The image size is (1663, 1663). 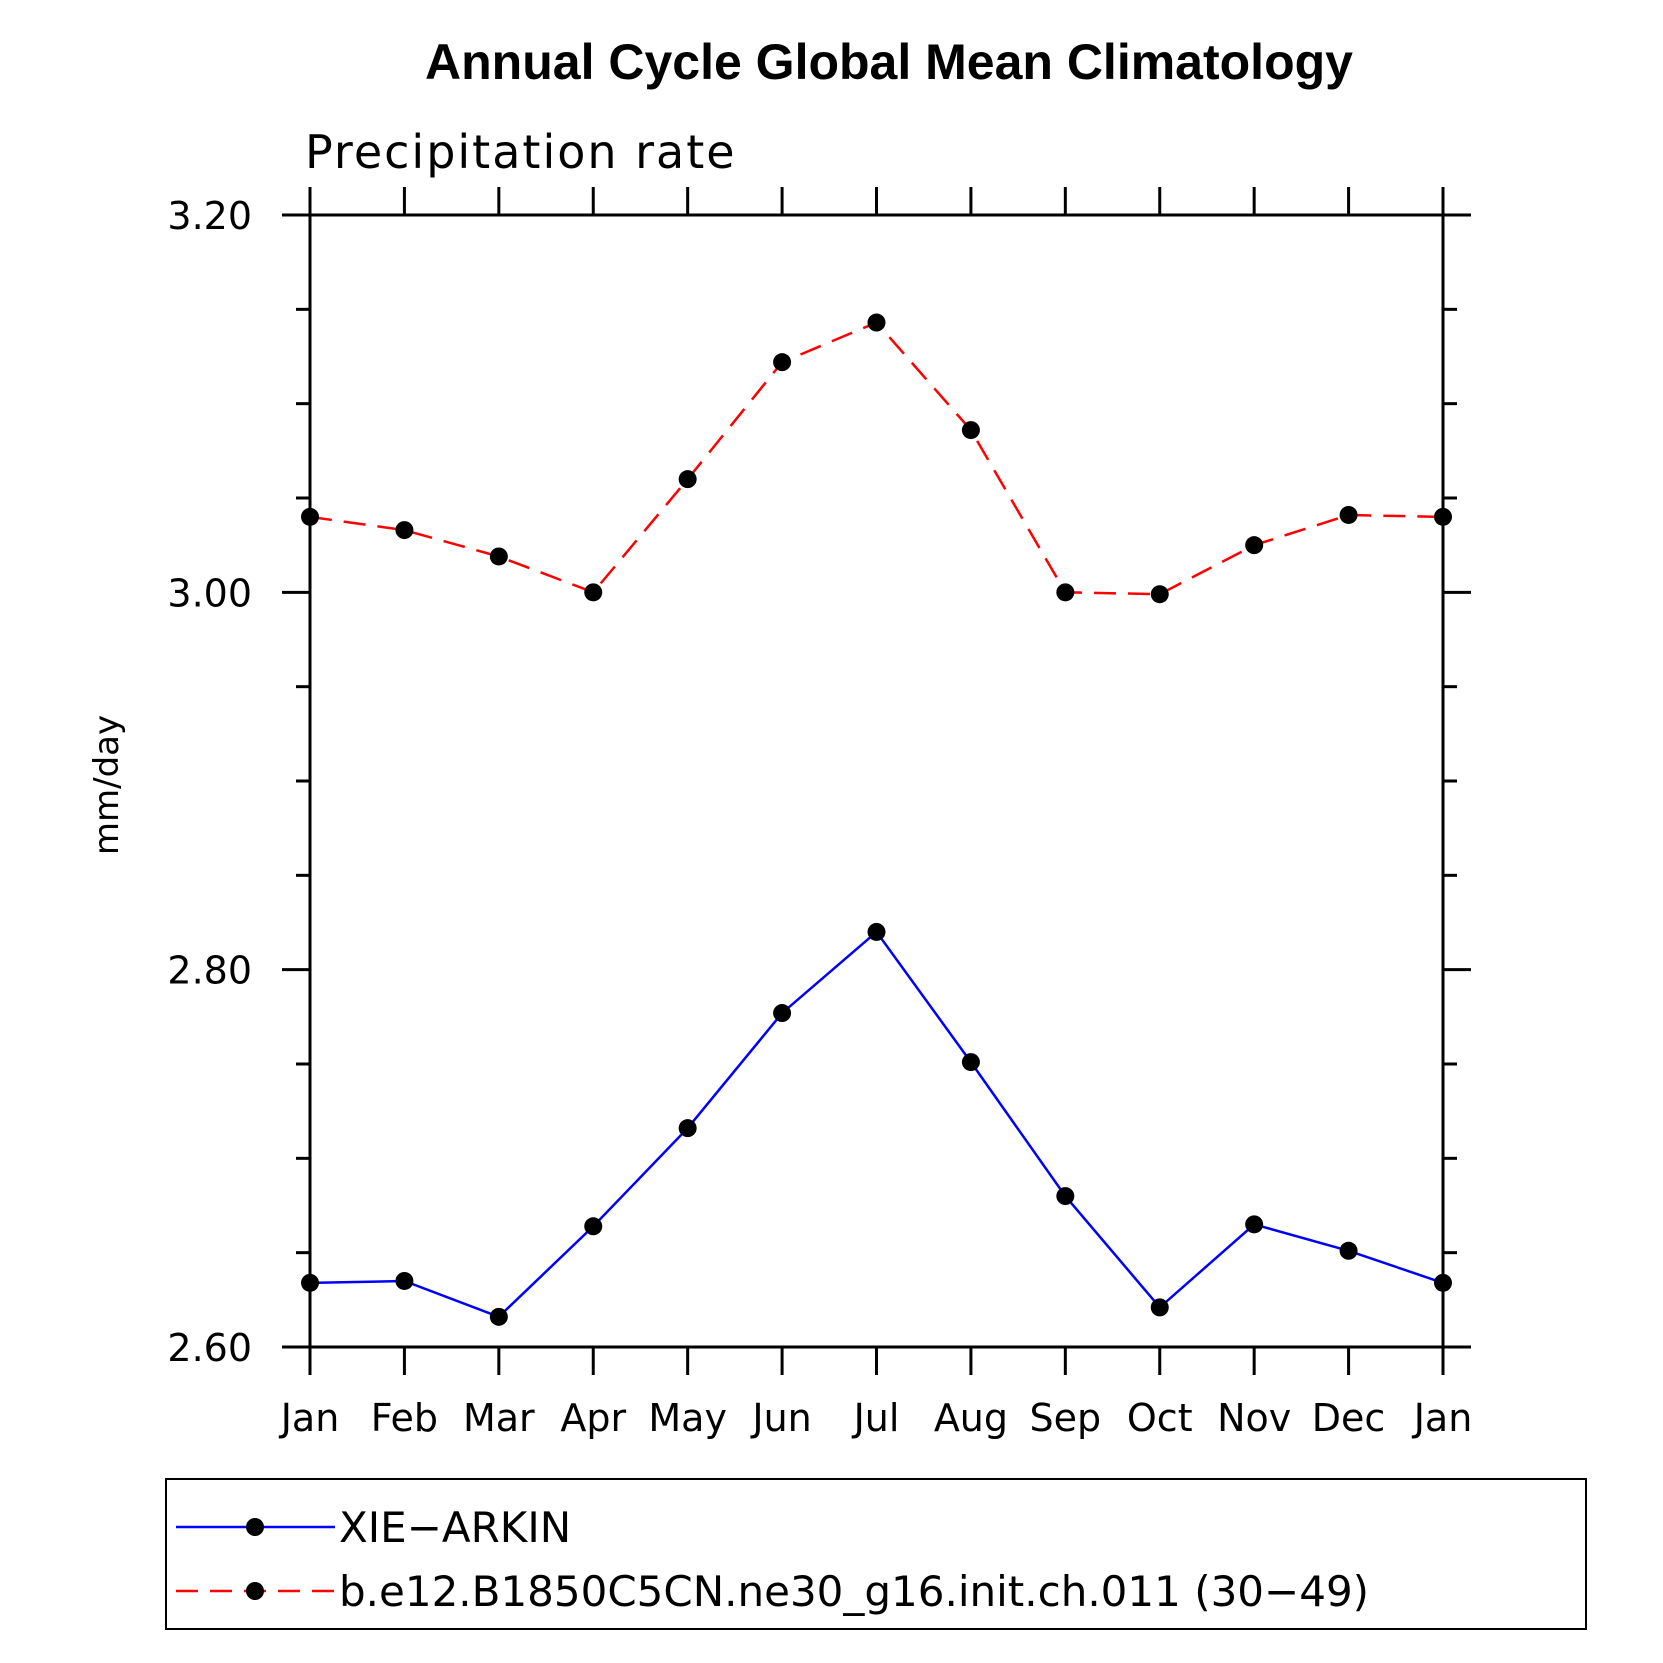 I want to click on y-tick-label: 2.80, so click(x=209, y=971).